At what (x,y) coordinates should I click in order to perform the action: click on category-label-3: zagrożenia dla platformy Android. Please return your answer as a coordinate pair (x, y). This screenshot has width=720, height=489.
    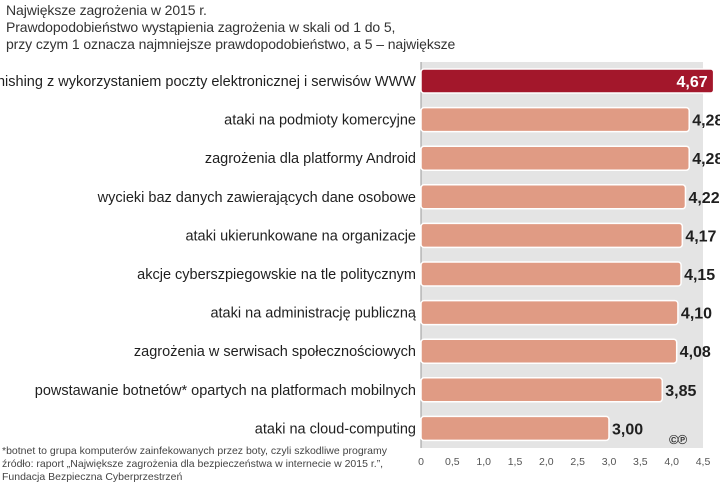
    Looking at the image, I should click on (310, 159).